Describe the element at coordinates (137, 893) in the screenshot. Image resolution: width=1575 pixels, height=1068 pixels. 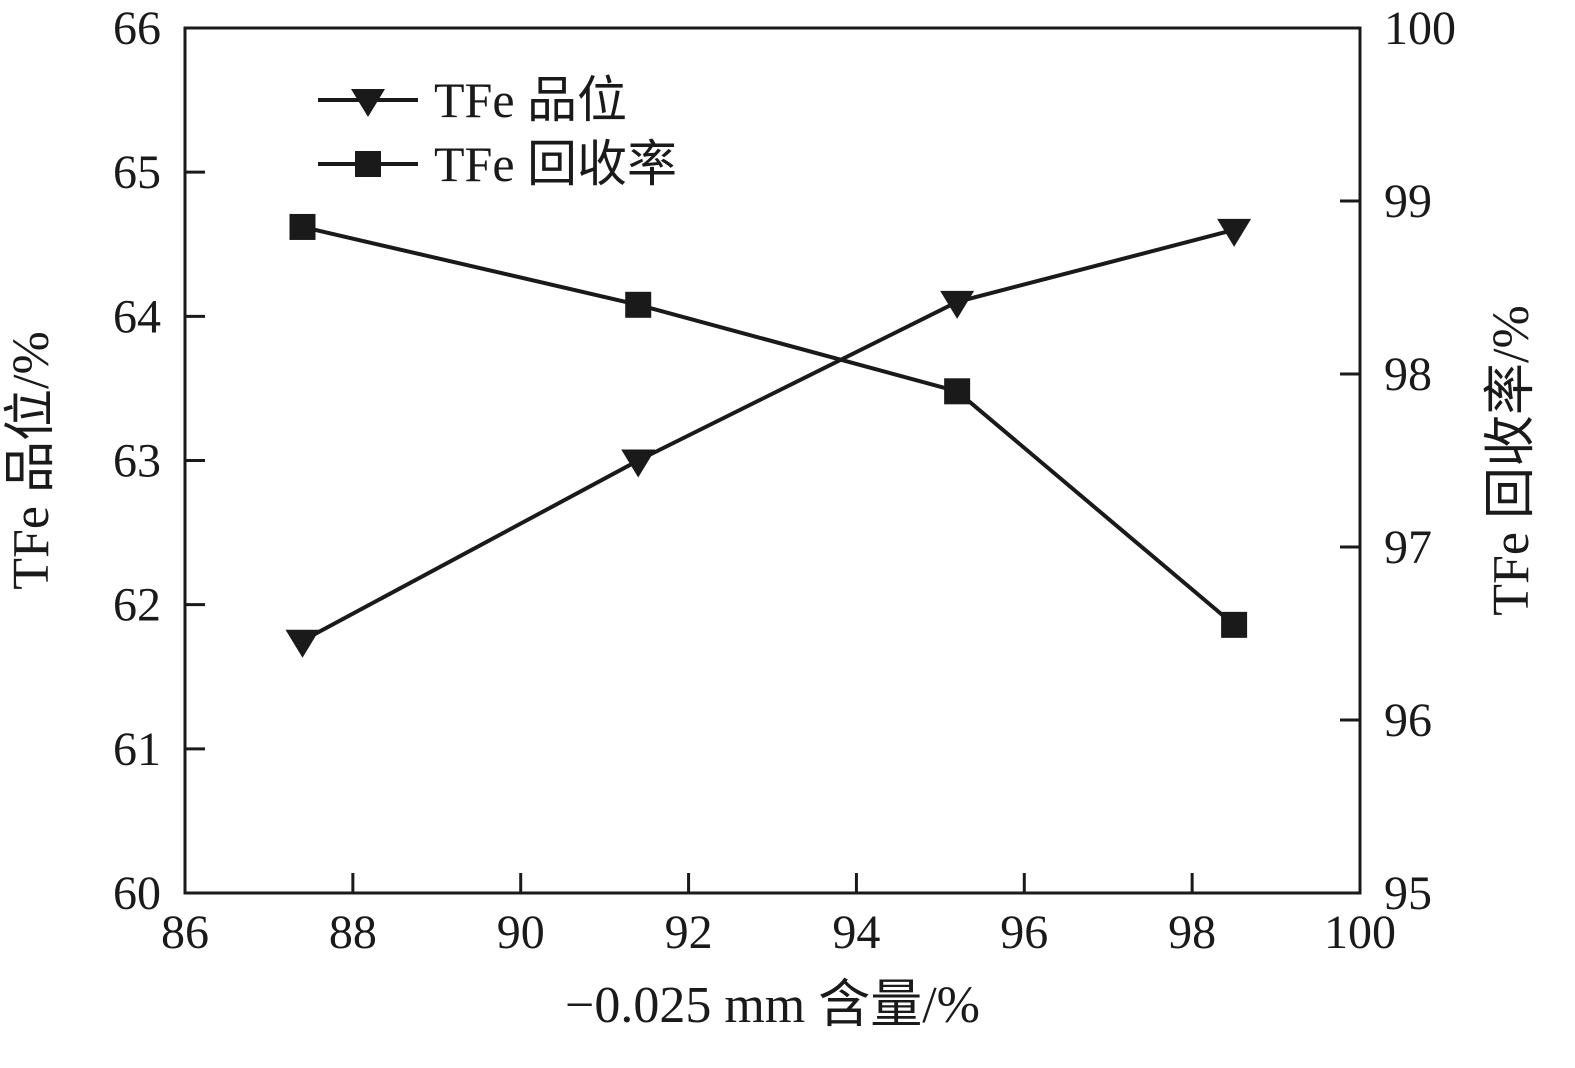
I see `y-left-tick-label: 60` at that location.